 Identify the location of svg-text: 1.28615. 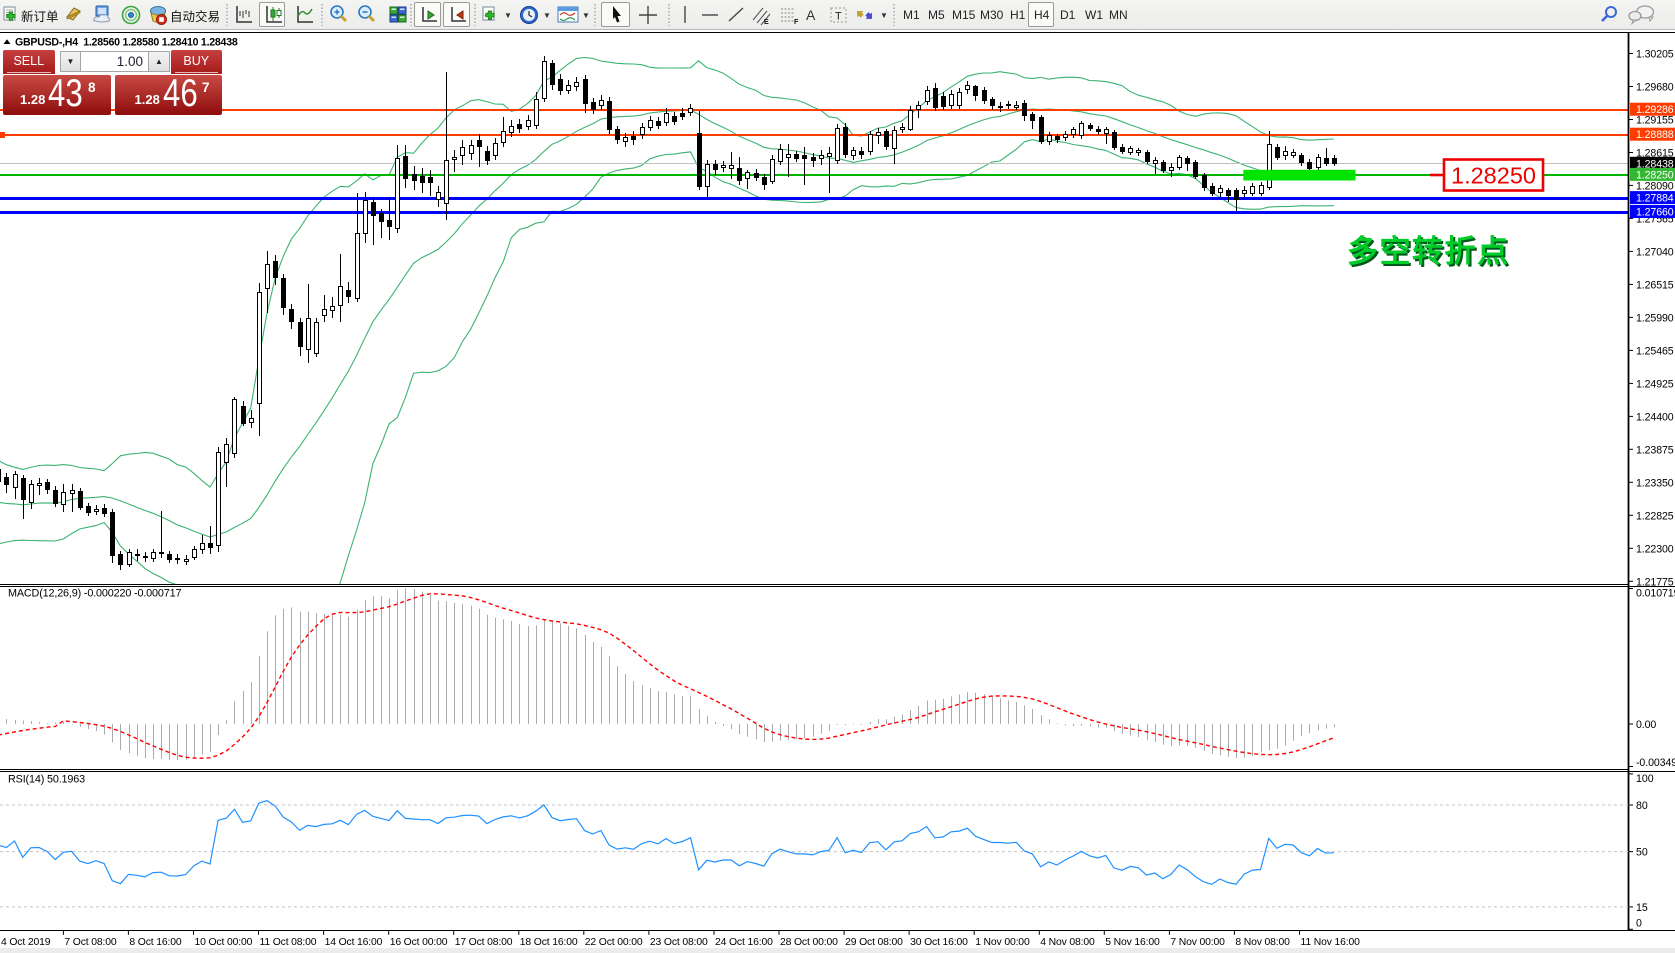
(1655, 154).